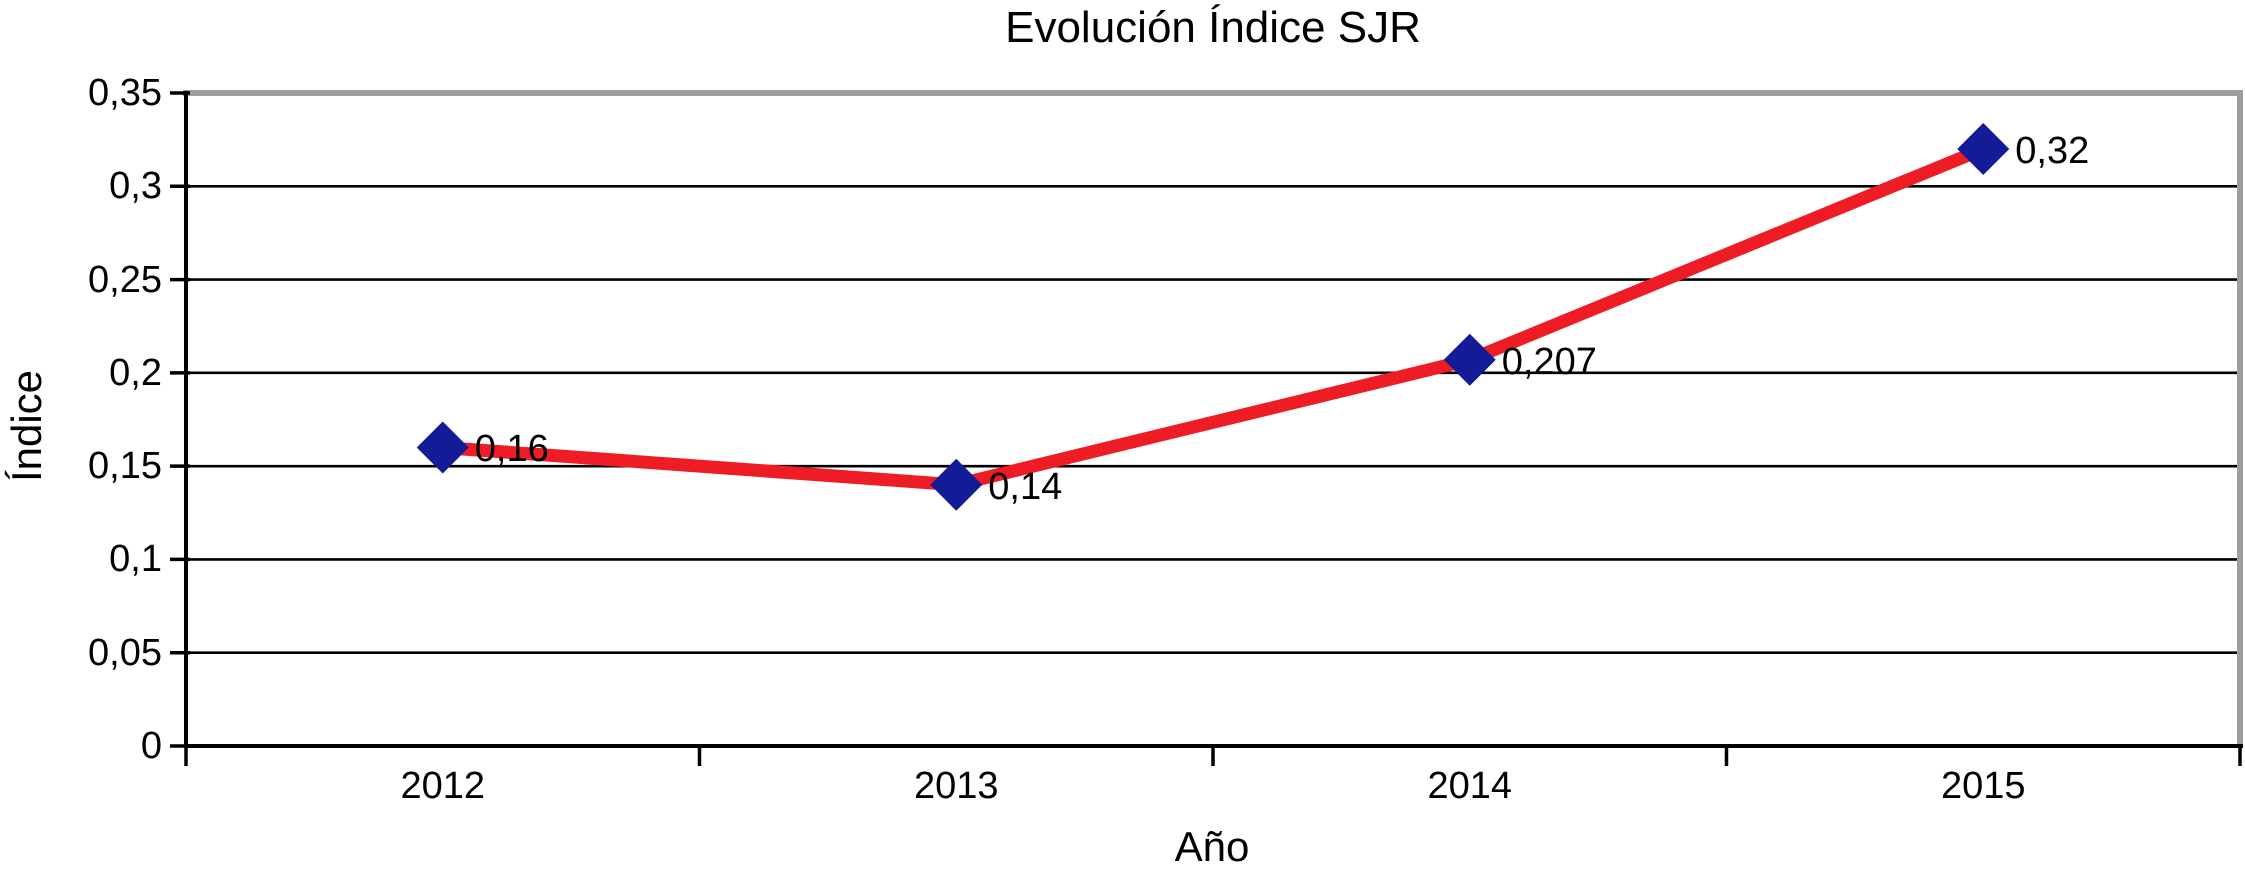 This screenshot has height=886, width=2245. What do you see at coordinates (956, 786) in the screenshot?
I see `x-axis-category-label: 2013` at bounding box center [956, 786].